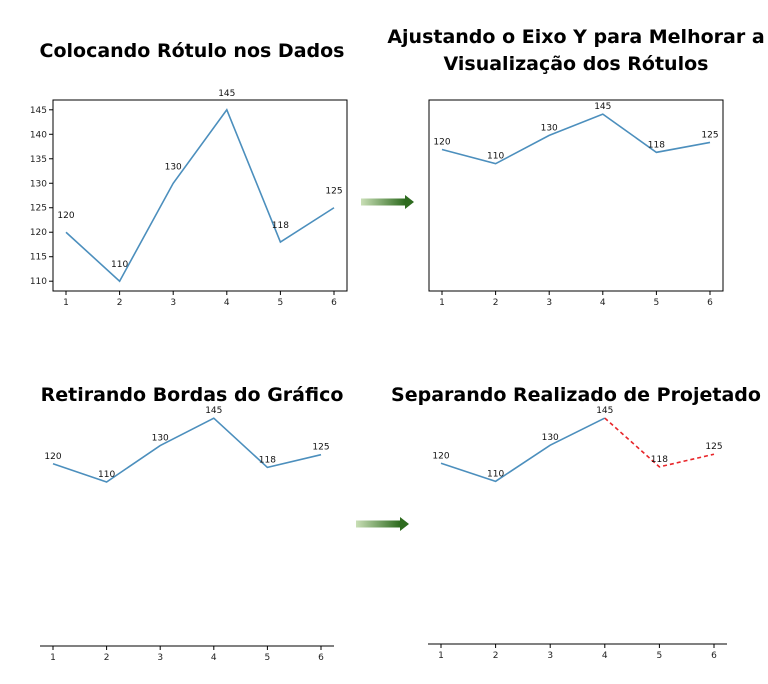 The width and height of the screenshot is (768, 684). Describe the element at coordinates (38, 233) in the screenshot. I see `y-tick-label: 120` at that location.